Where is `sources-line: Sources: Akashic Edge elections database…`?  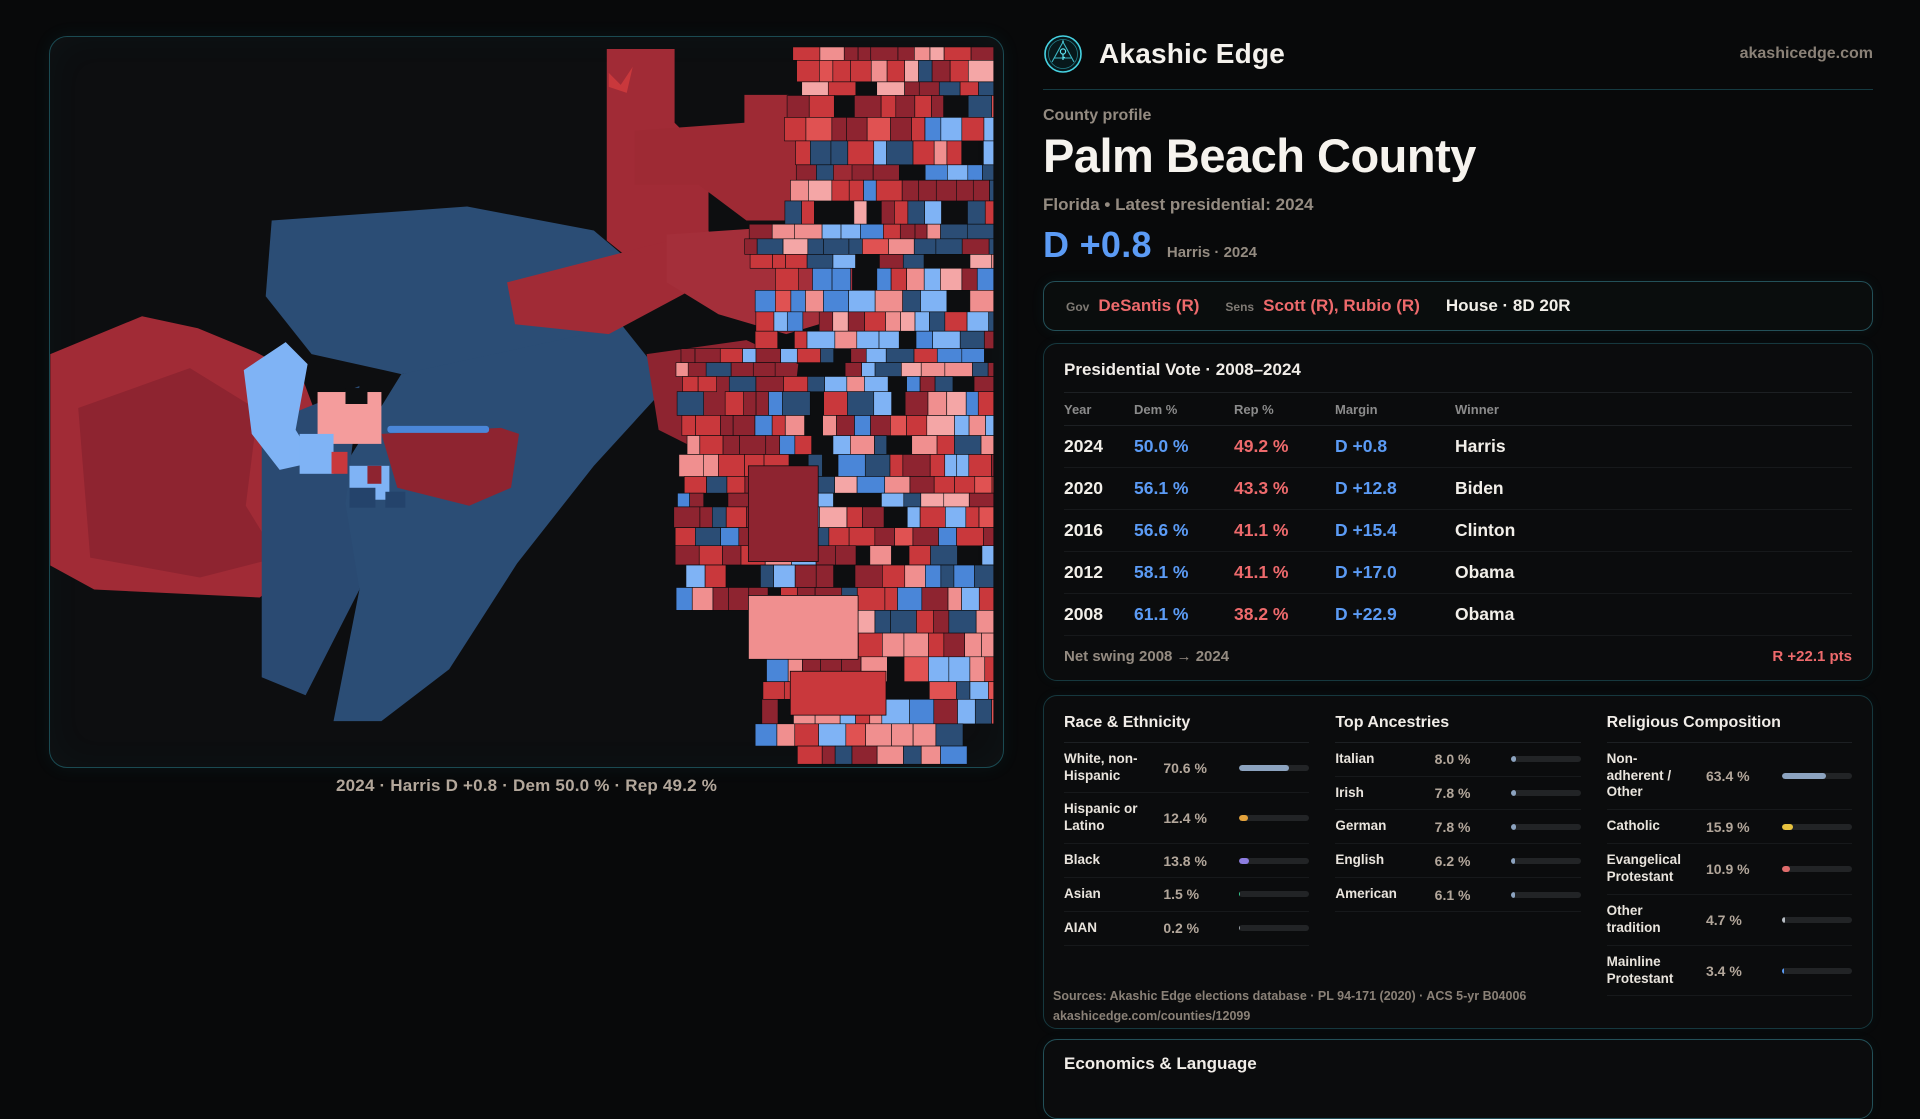
sources-line: Sources: Akashic Edge elections database… is located at coordinates (1290, 995).